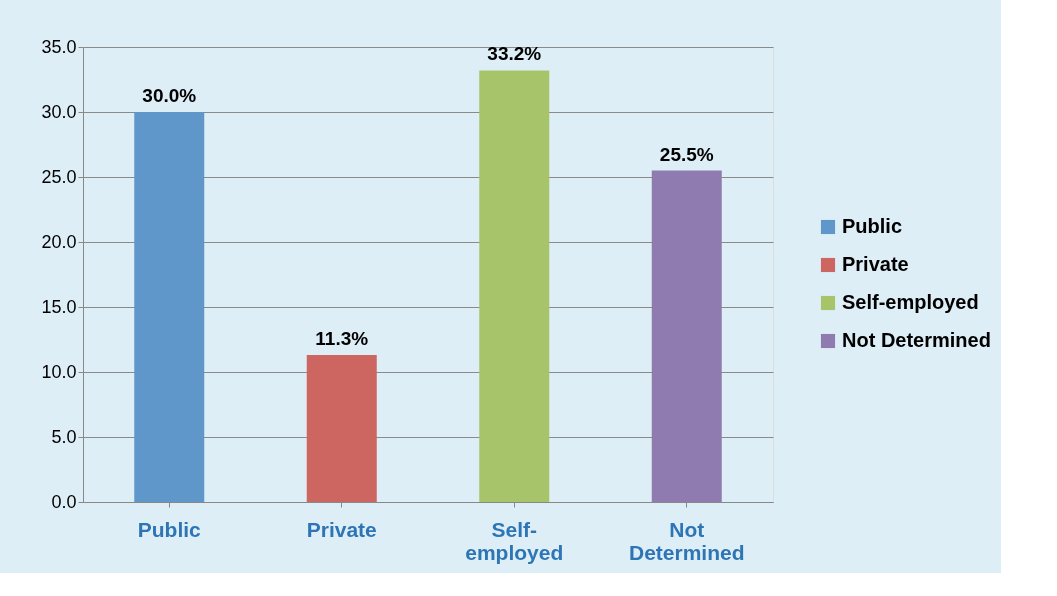  What do you see at coordinates (875, 264) in the screenshot?
I see `legend-label: Private` at bounding box center [875, 264].